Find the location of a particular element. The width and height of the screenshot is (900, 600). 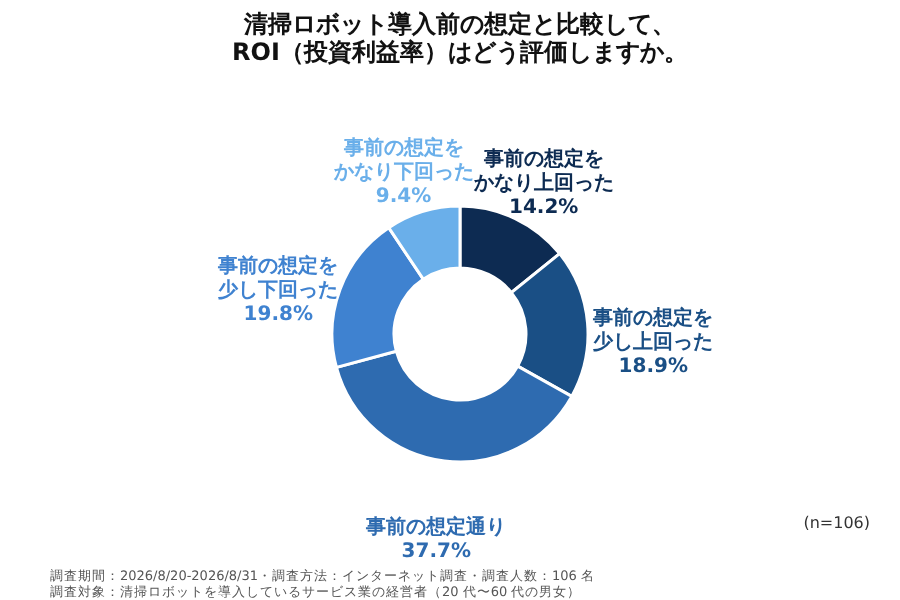

slice-label: 事前の想定通り is located at coordinates (435, 526).